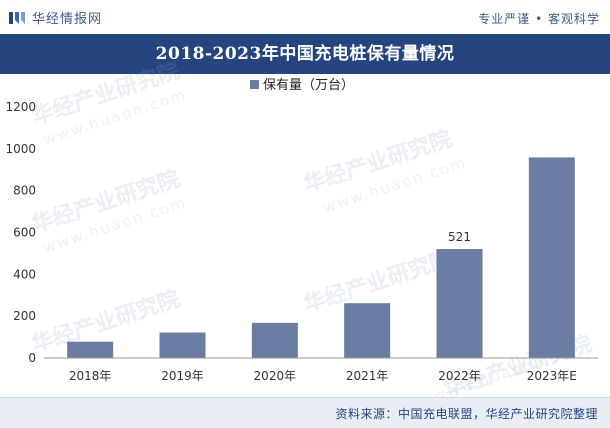  Describe the element at coordinates (17, 17) in the screenshot. I see `huajing-logo-icon` at that location.